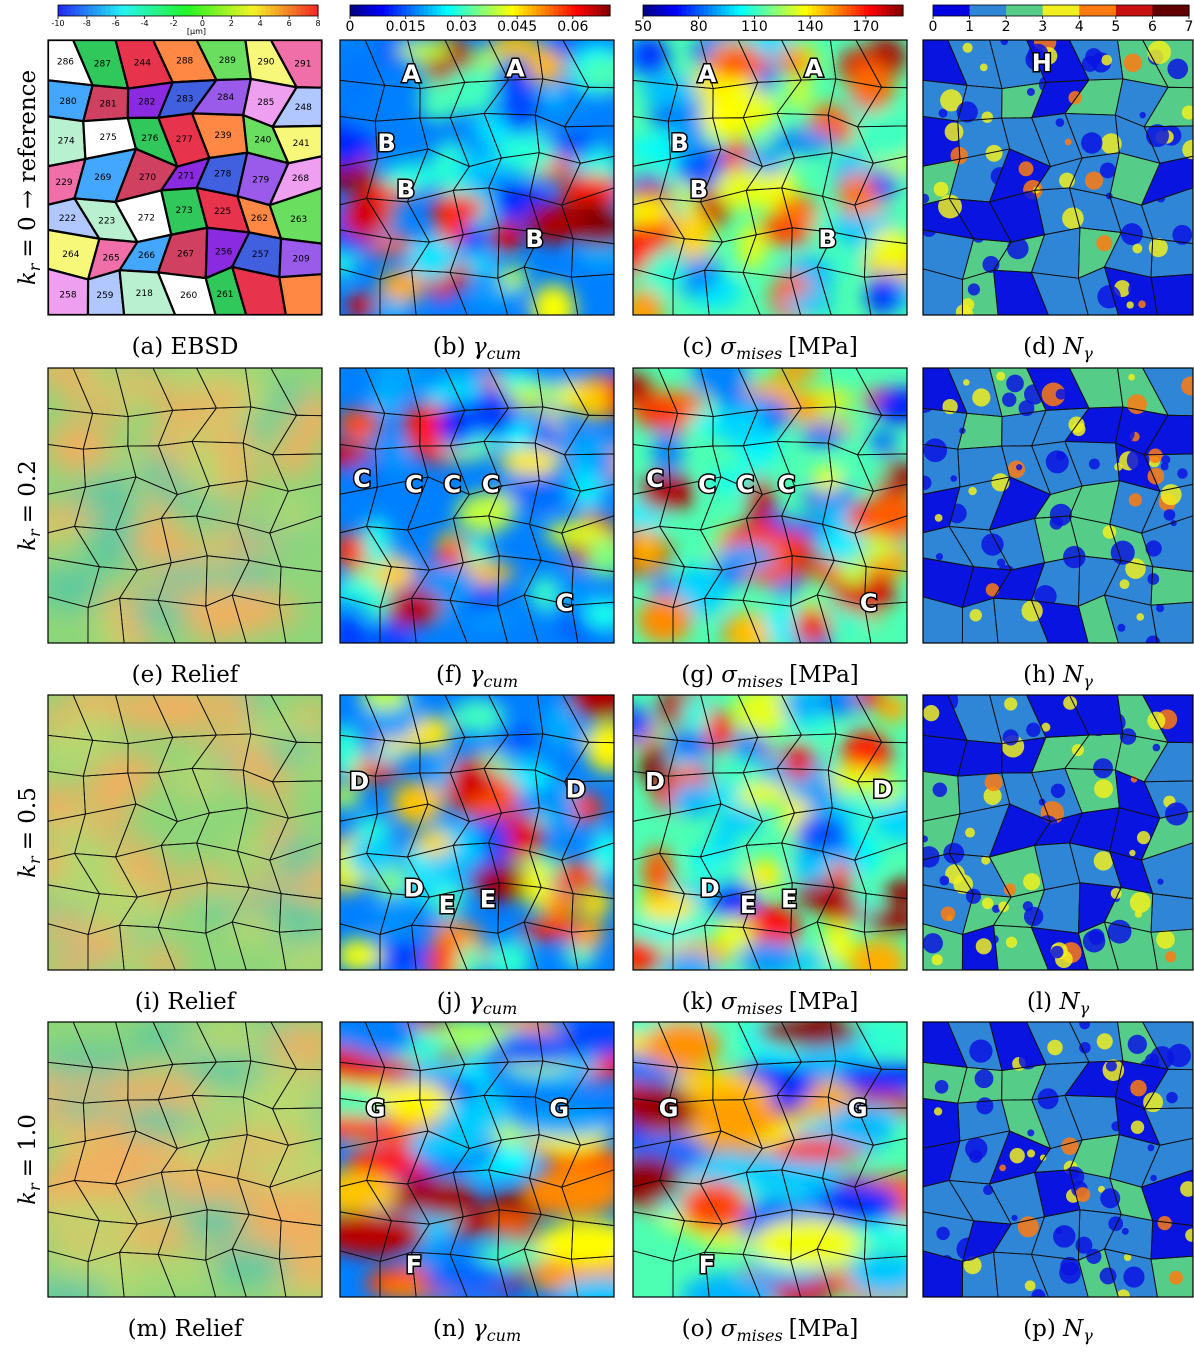 This screenshot has width=1194, height=1355. I want to click on caption-label: (o), so click(698, 1329).